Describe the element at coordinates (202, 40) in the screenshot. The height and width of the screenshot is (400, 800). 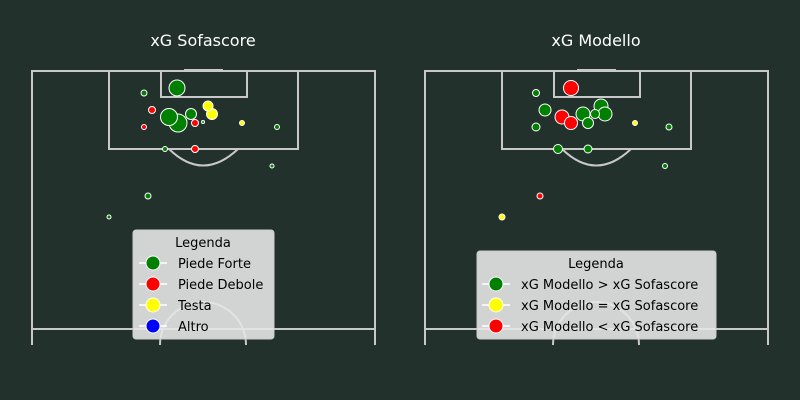
I see `chart-title: xG Sofascore` at that location.